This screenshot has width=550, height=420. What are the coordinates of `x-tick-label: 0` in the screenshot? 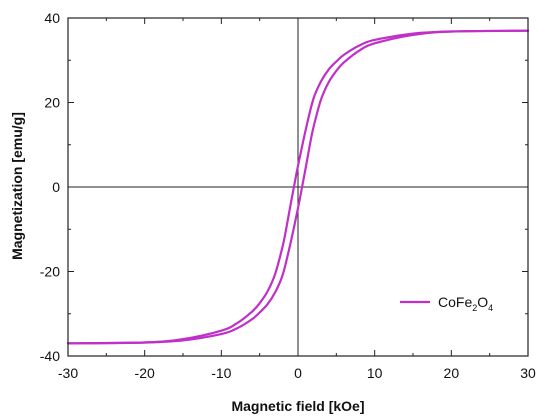 It's located at (298, 373).